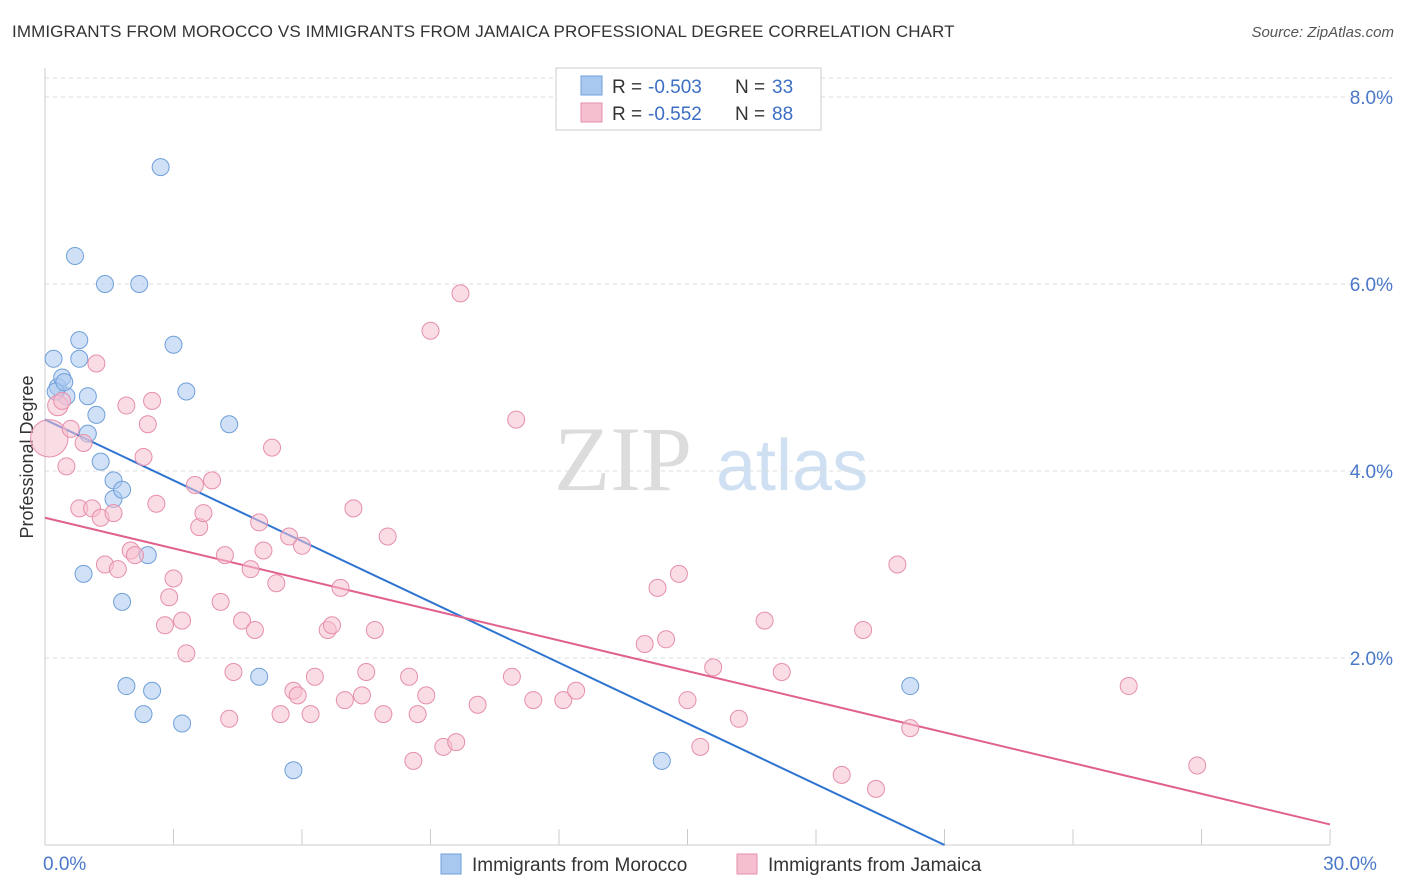 This screenshot has width=1406, height=892. I want to click on legend-r-value-jamaica: -0.552, so click(675, 114).